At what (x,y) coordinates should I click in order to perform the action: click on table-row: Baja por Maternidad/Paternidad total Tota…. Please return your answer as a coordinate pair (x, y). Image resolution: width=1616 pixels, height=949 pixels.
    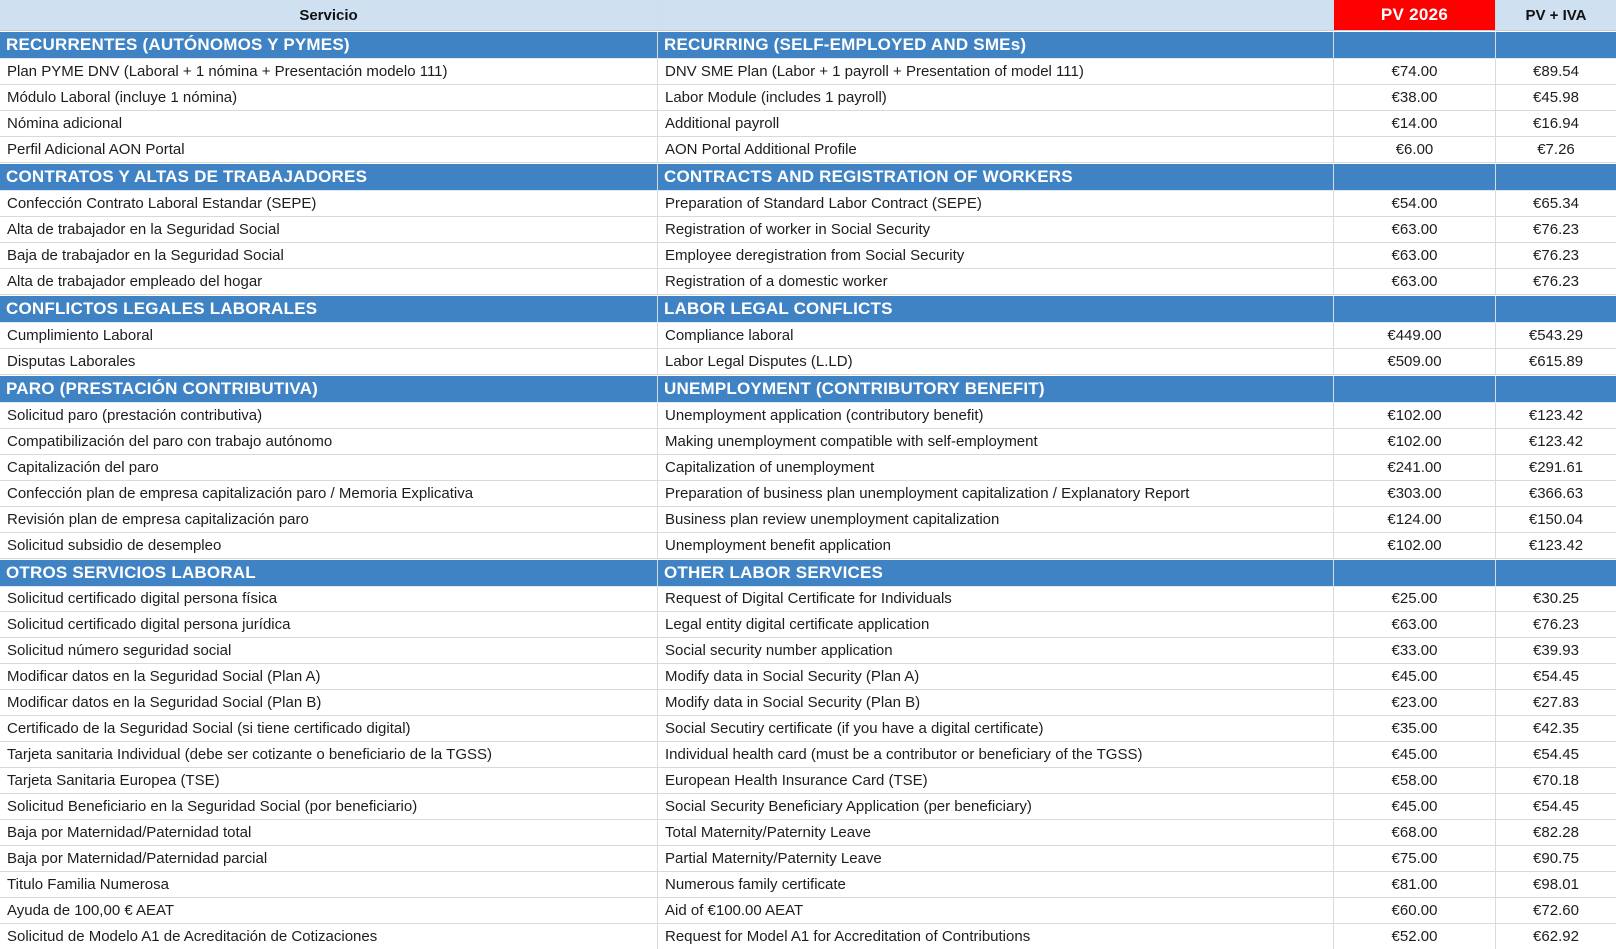
    Looking at the image, I should click on (808, 833).